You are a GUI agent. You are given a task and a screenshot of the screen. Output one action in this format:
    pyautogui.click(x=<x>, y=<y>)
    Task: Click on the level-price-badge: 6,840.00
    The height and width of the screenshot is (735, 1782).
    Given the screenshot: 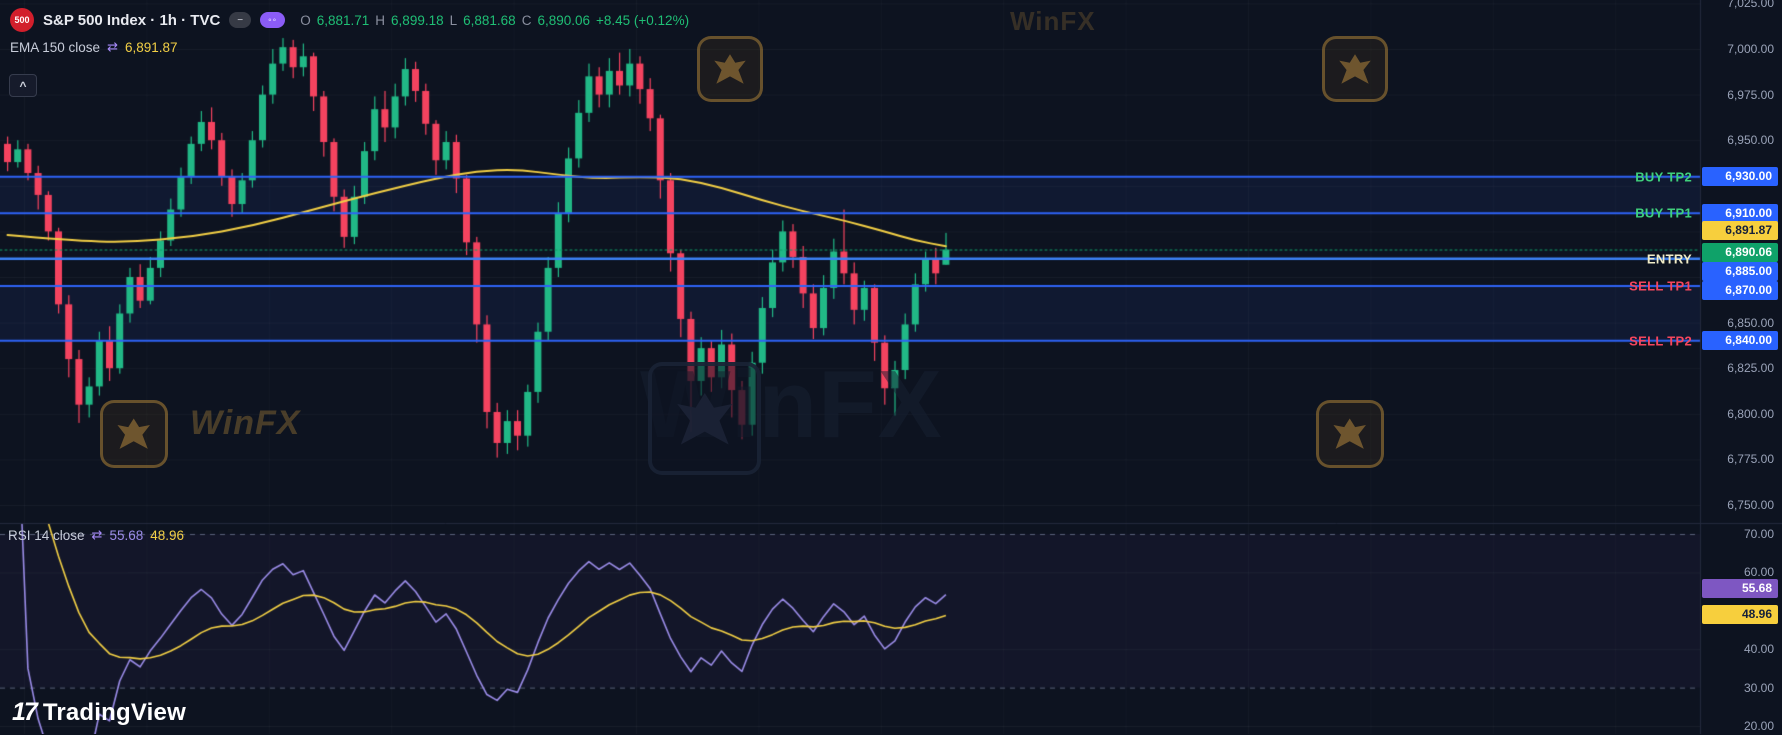 What is the action you would take?
    pyautogui.click(x=1740, y=341)
    